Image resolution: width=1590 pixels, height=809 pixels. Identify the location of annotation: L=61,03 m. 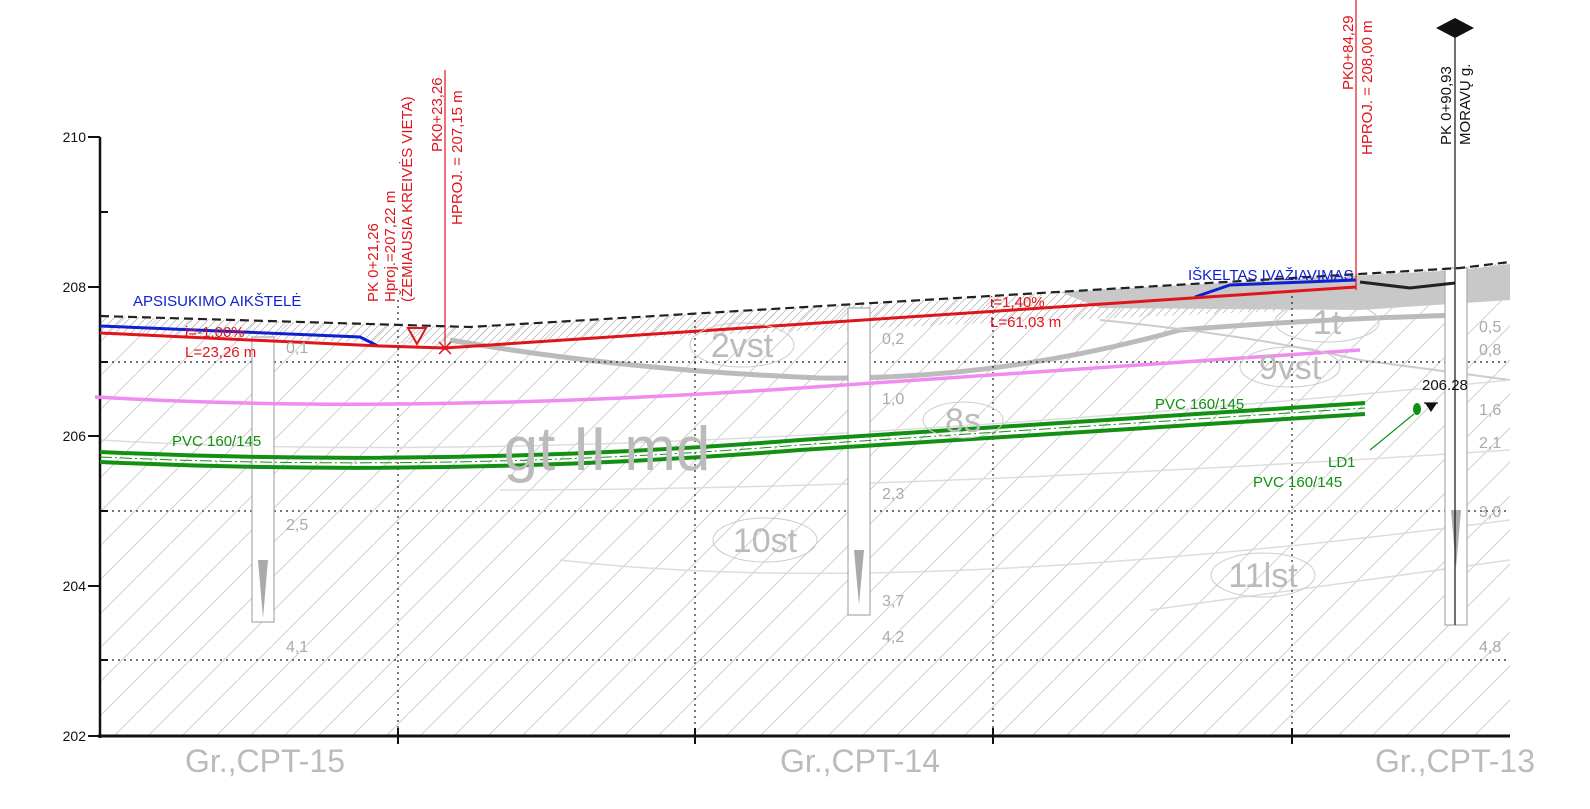
(1025, 322).